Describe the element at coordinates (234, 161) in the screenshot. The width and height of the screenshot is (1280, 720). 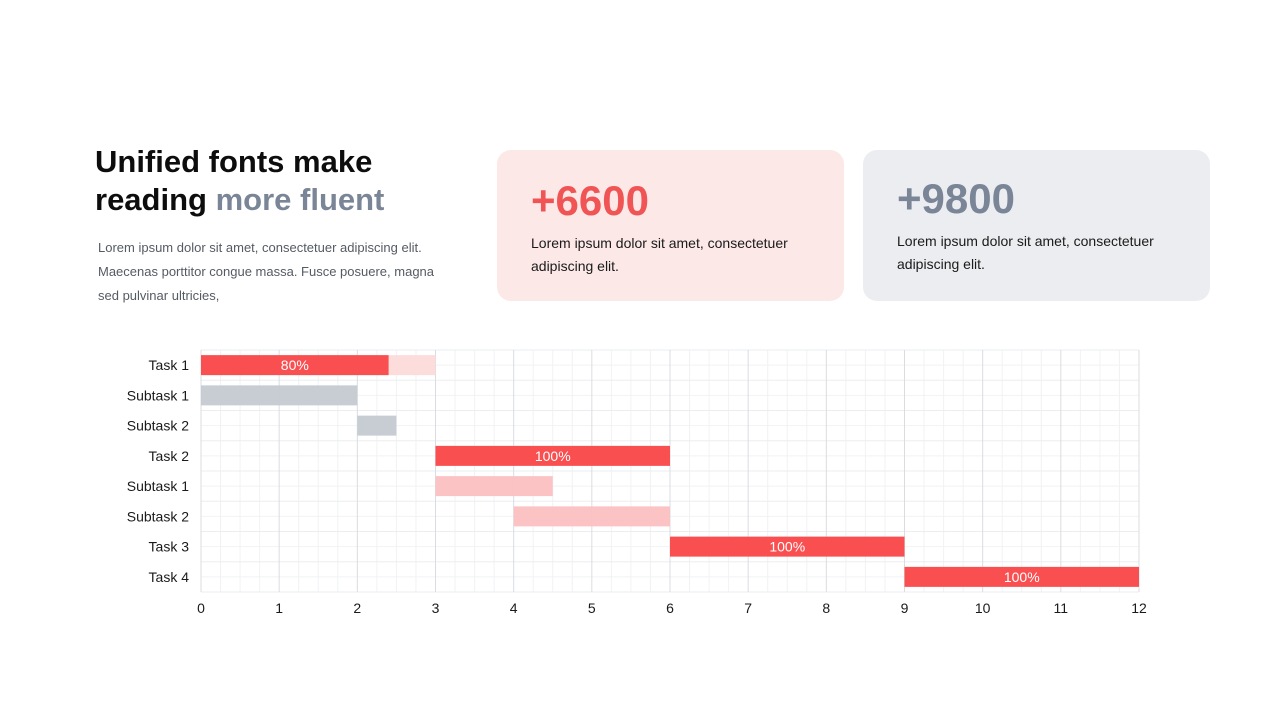
I see `headline-line-1: Unified fonts make` at that location.